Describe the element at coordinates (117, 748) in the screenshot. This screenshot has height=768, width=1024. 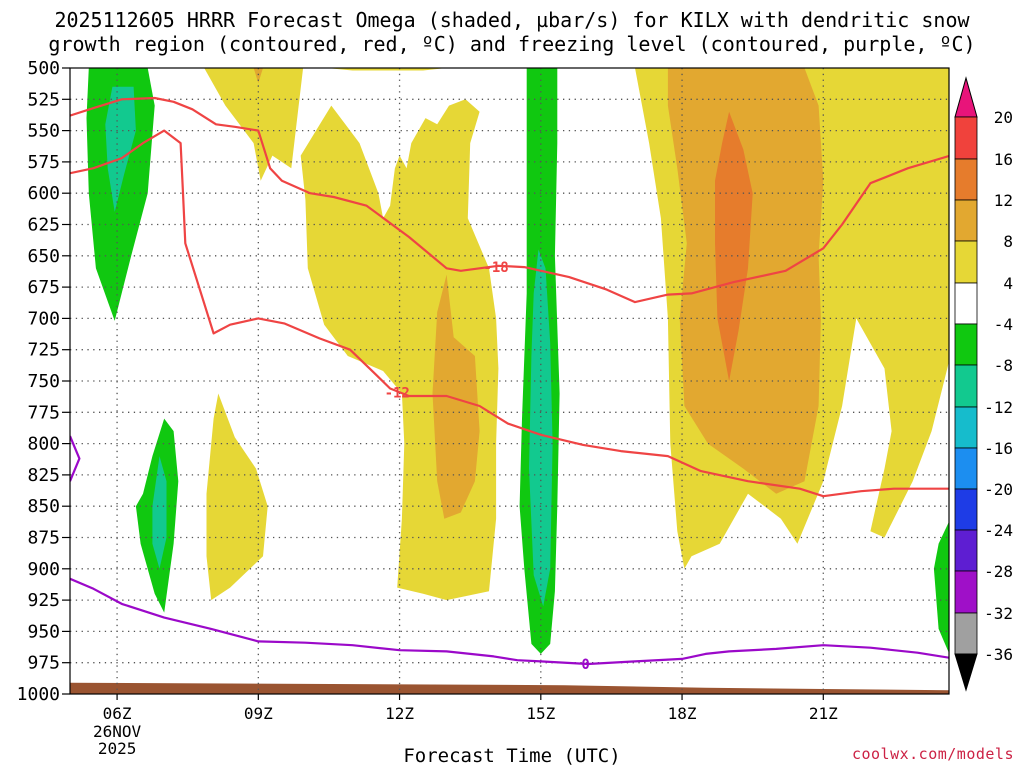
I see `x-tick-sublabel: 2025` at that location.